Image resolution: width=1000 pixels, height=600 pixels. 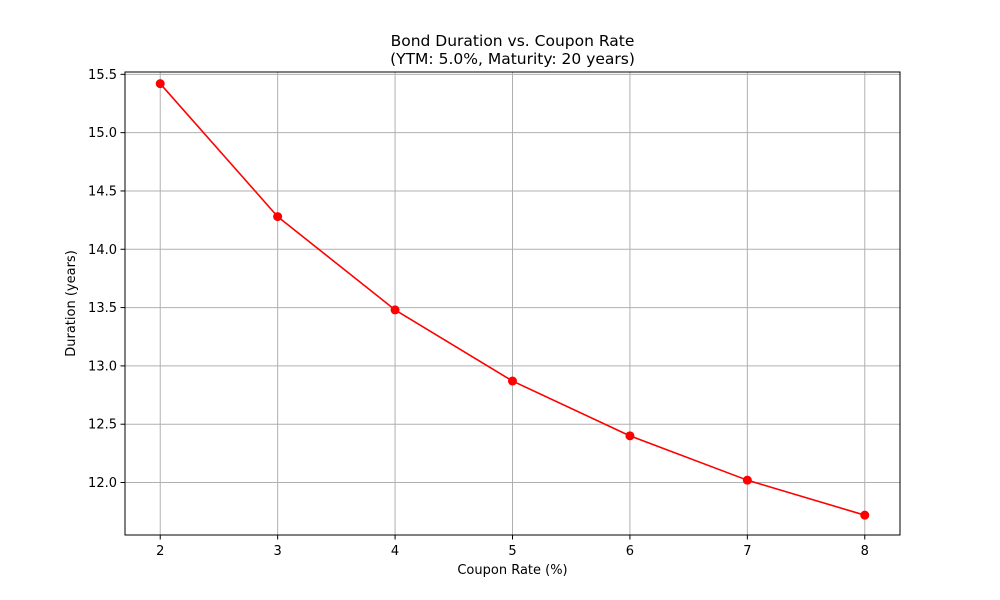 I want to click on x-tick-label: 7, so click(x=747, y=551).